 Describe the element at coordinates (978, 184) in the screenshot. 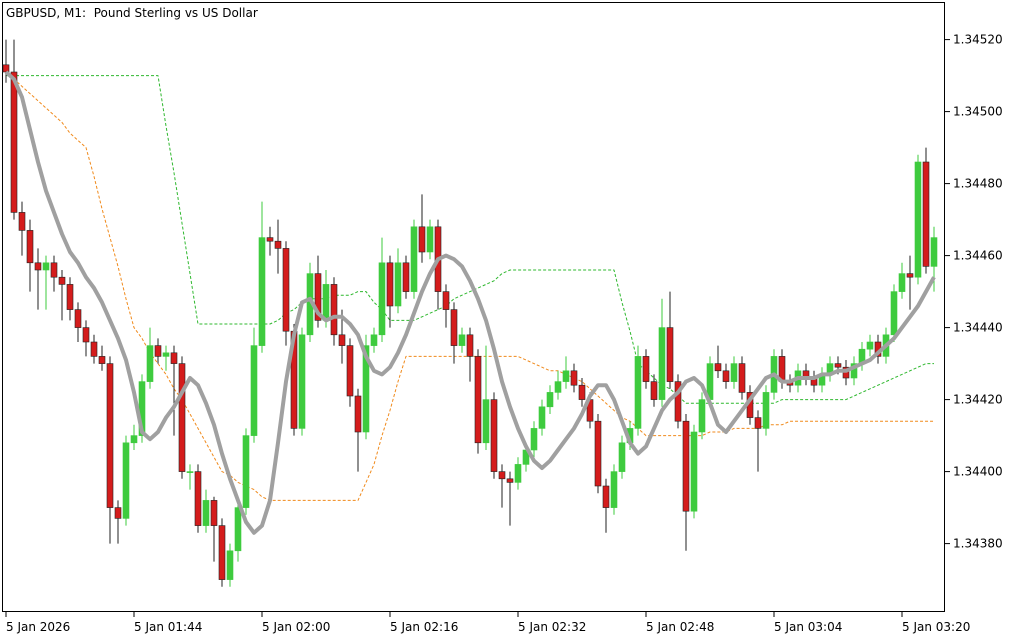

I see `y-tick-label: 1.34480` at that location.